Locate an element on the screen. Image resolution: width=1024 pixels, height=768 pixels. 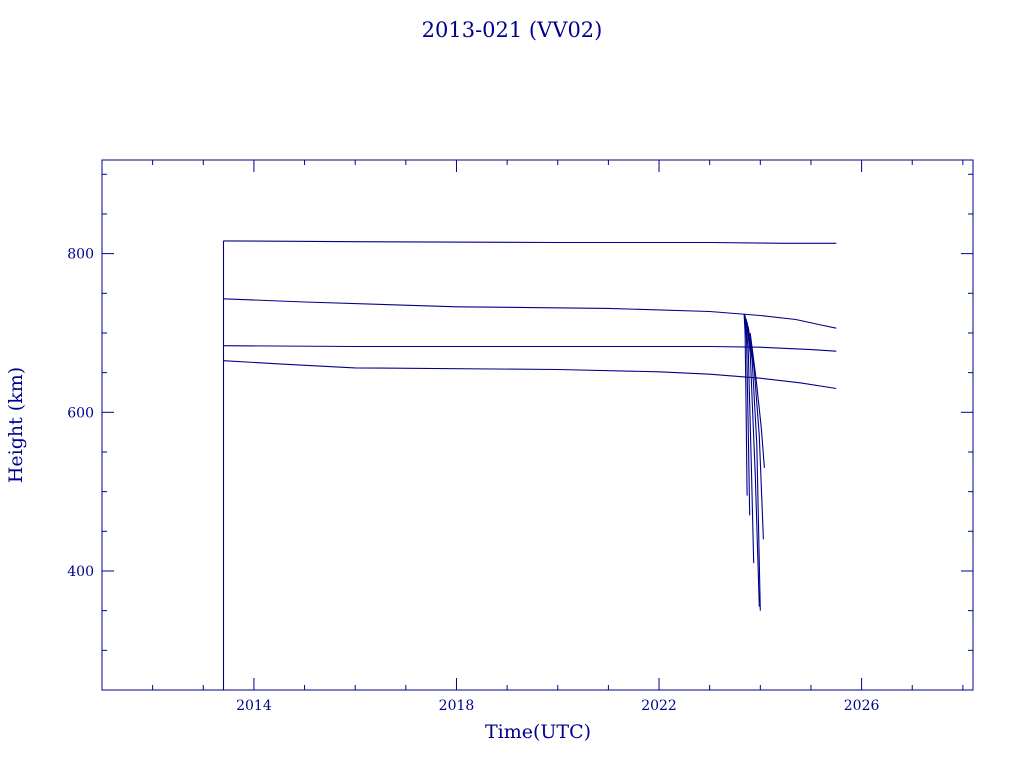
x-tick-label: 2018 is located at coordinates (457, 706).